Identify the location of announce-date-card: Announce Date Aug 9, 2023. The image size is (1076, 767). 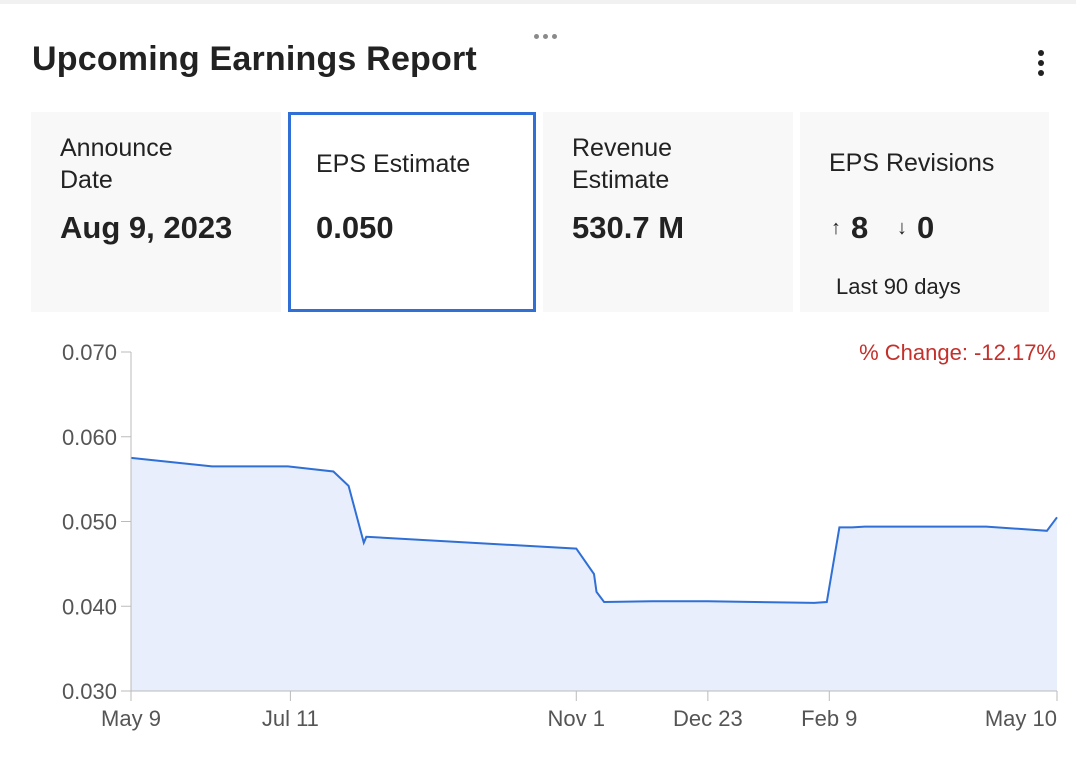
(156, 212).